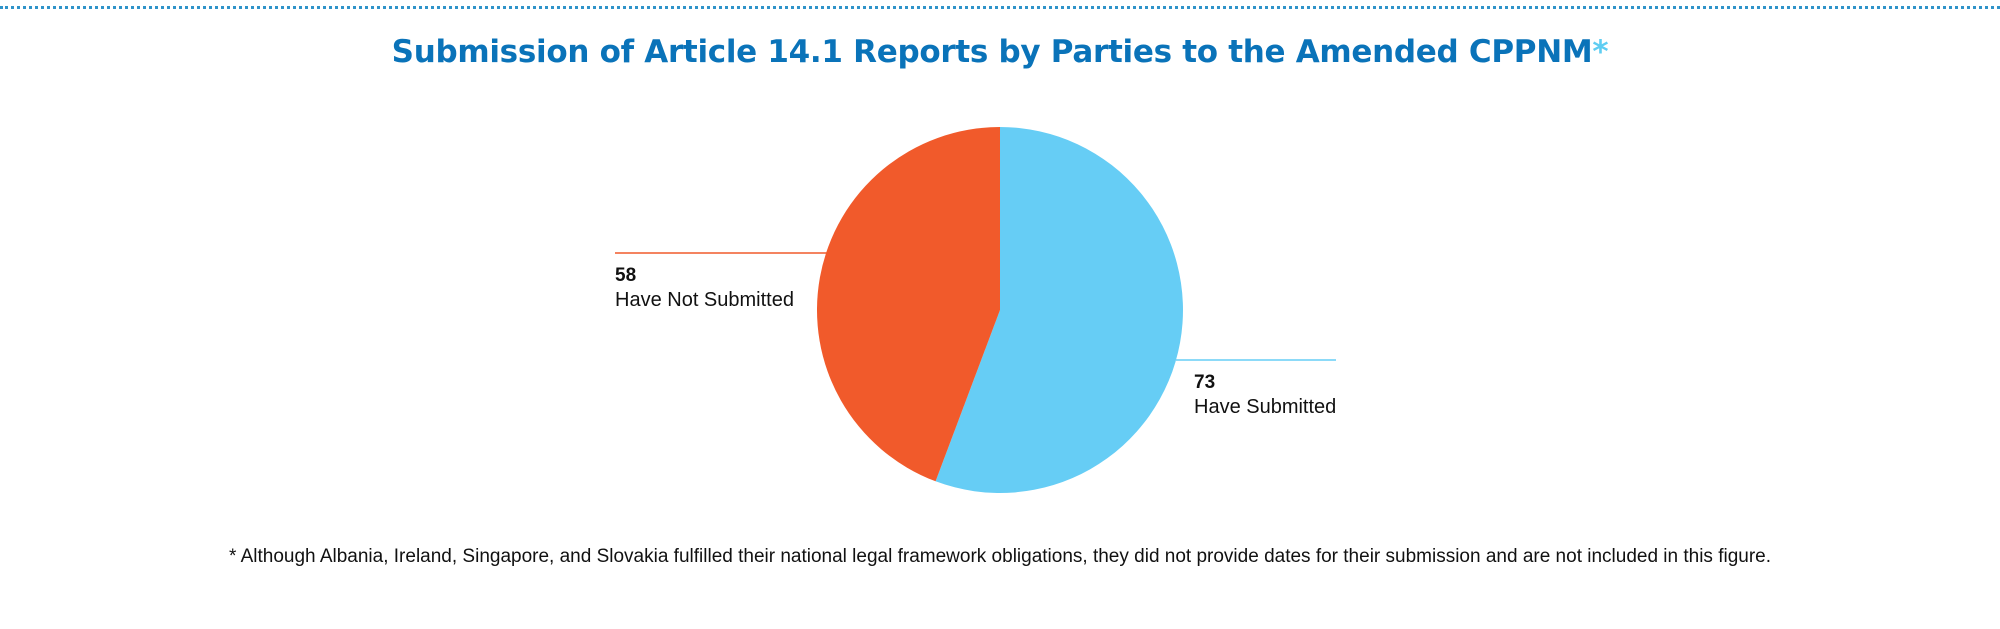  What do you see at coordinates (908, 304) in the screenshot?
I see `pie-slice-have-not-submitted` at bounding box center [908, 304].